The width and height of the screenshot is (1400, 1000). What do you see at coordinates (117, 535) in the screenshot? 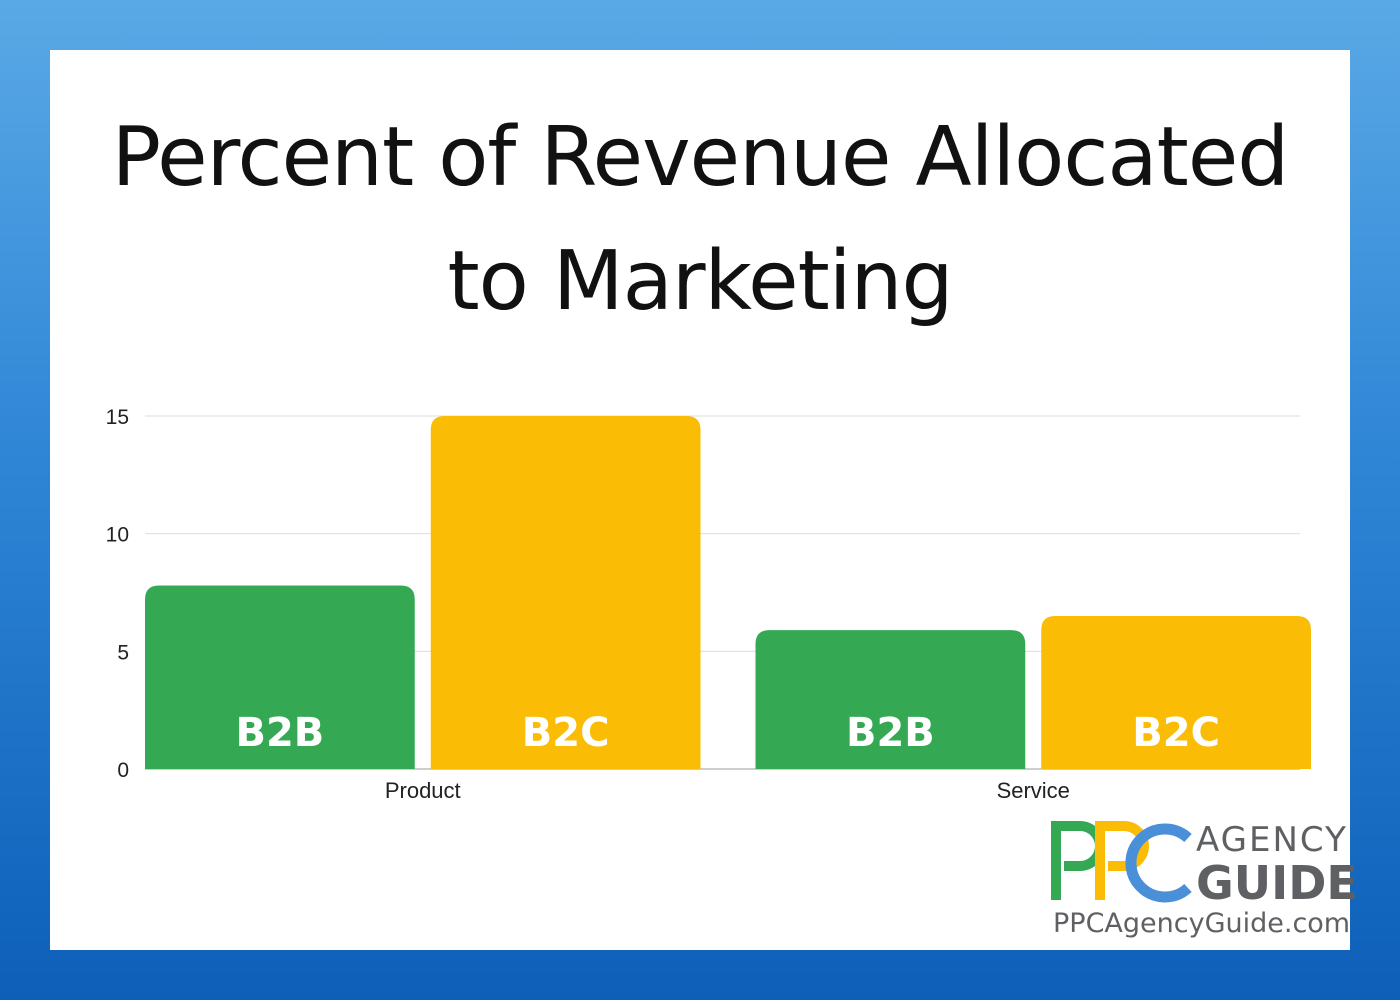
I see `y-tick-label: 10` at bounding box center [117, 535].